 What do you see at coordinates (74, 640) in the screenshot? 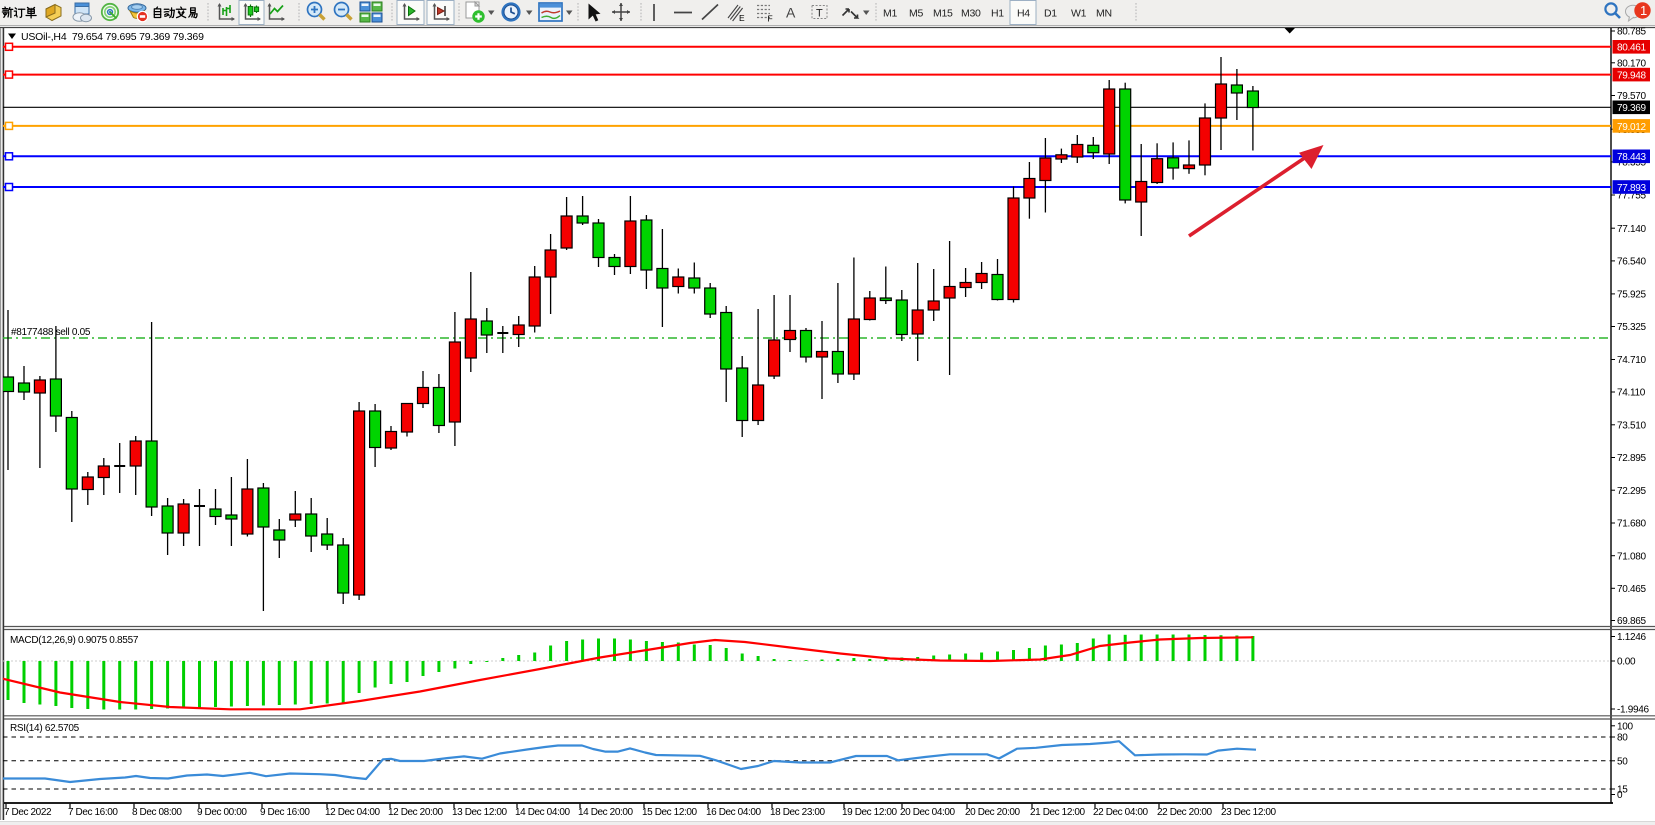
I see `svg-text: MACD(12,26,9) 0.9075 0.8557` at bounding box center [74, 640].